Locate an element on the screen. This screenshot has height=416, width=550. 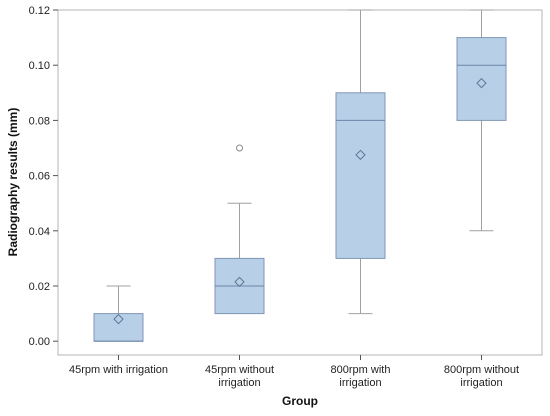
x-category-label: 45rpm with irrigation is located at coordinates (118, 370).